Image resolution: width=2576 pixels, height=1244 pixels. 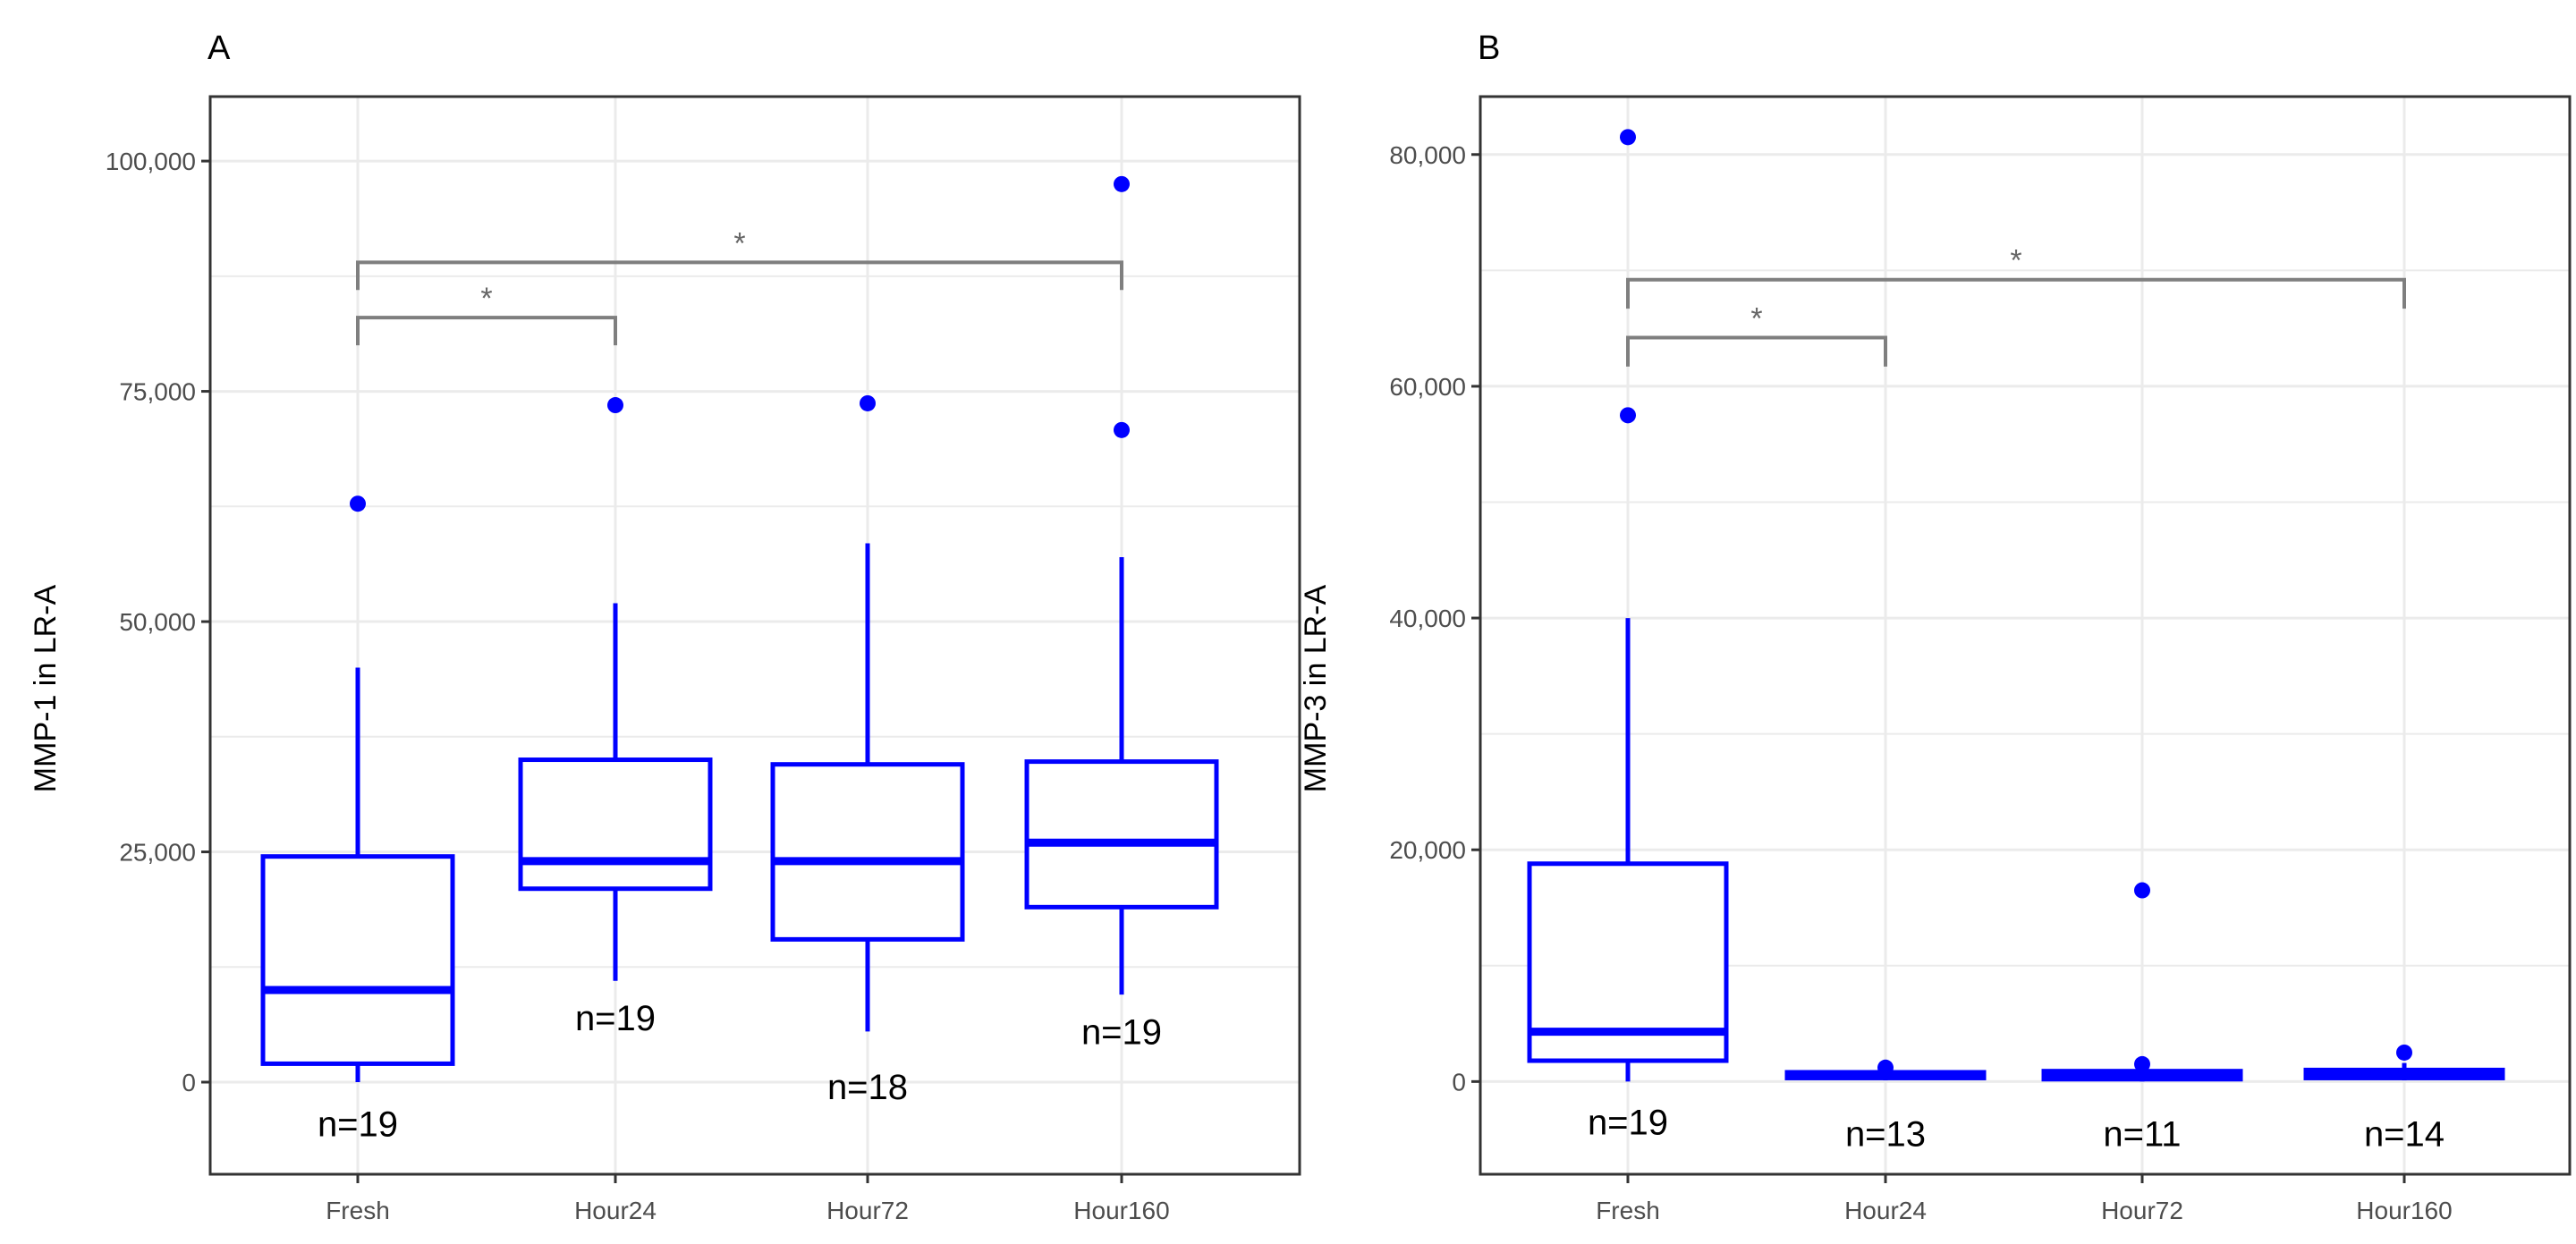 What do you see at coordinates (357, 960) in the screenshot?
I see `panel-a-box-fresh` at bounding box center [357, 960].